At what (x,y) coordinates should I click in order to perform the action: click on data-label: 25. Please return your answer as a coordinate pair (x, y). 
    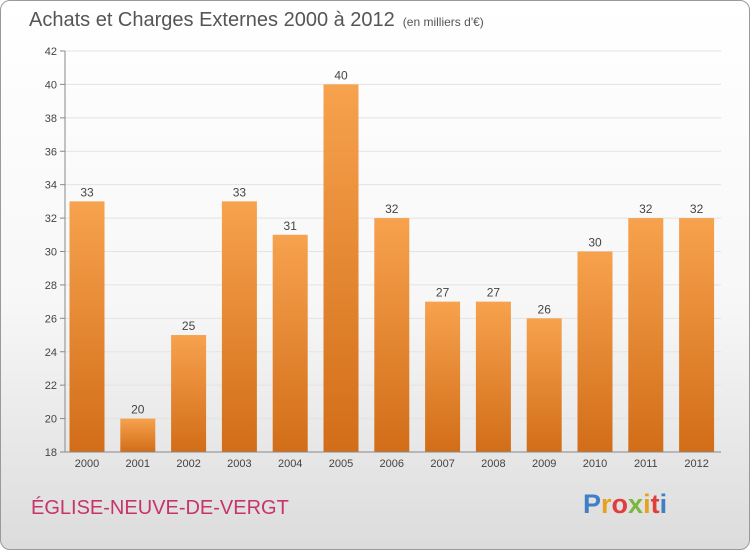
    Looking at the image, I should click on (189, 326).